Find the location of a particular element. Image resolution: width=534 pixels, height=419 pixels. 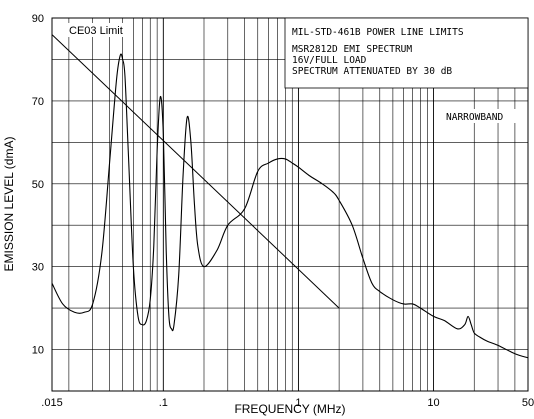

narrowband-label-group: NARROWBAND is located at coordinates (482, 116).